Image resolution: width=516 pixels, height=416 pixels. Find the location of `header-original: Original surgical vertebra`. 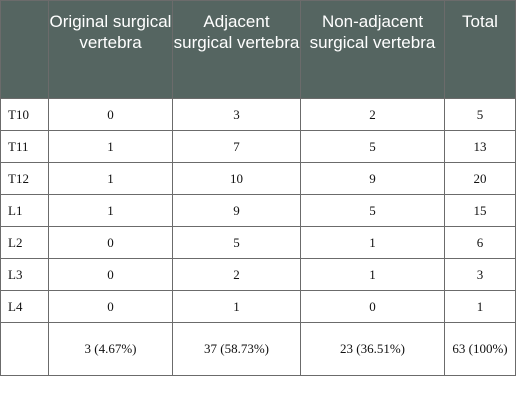

header-original: Original surgical vertebra is located at coordinates (110, 49).